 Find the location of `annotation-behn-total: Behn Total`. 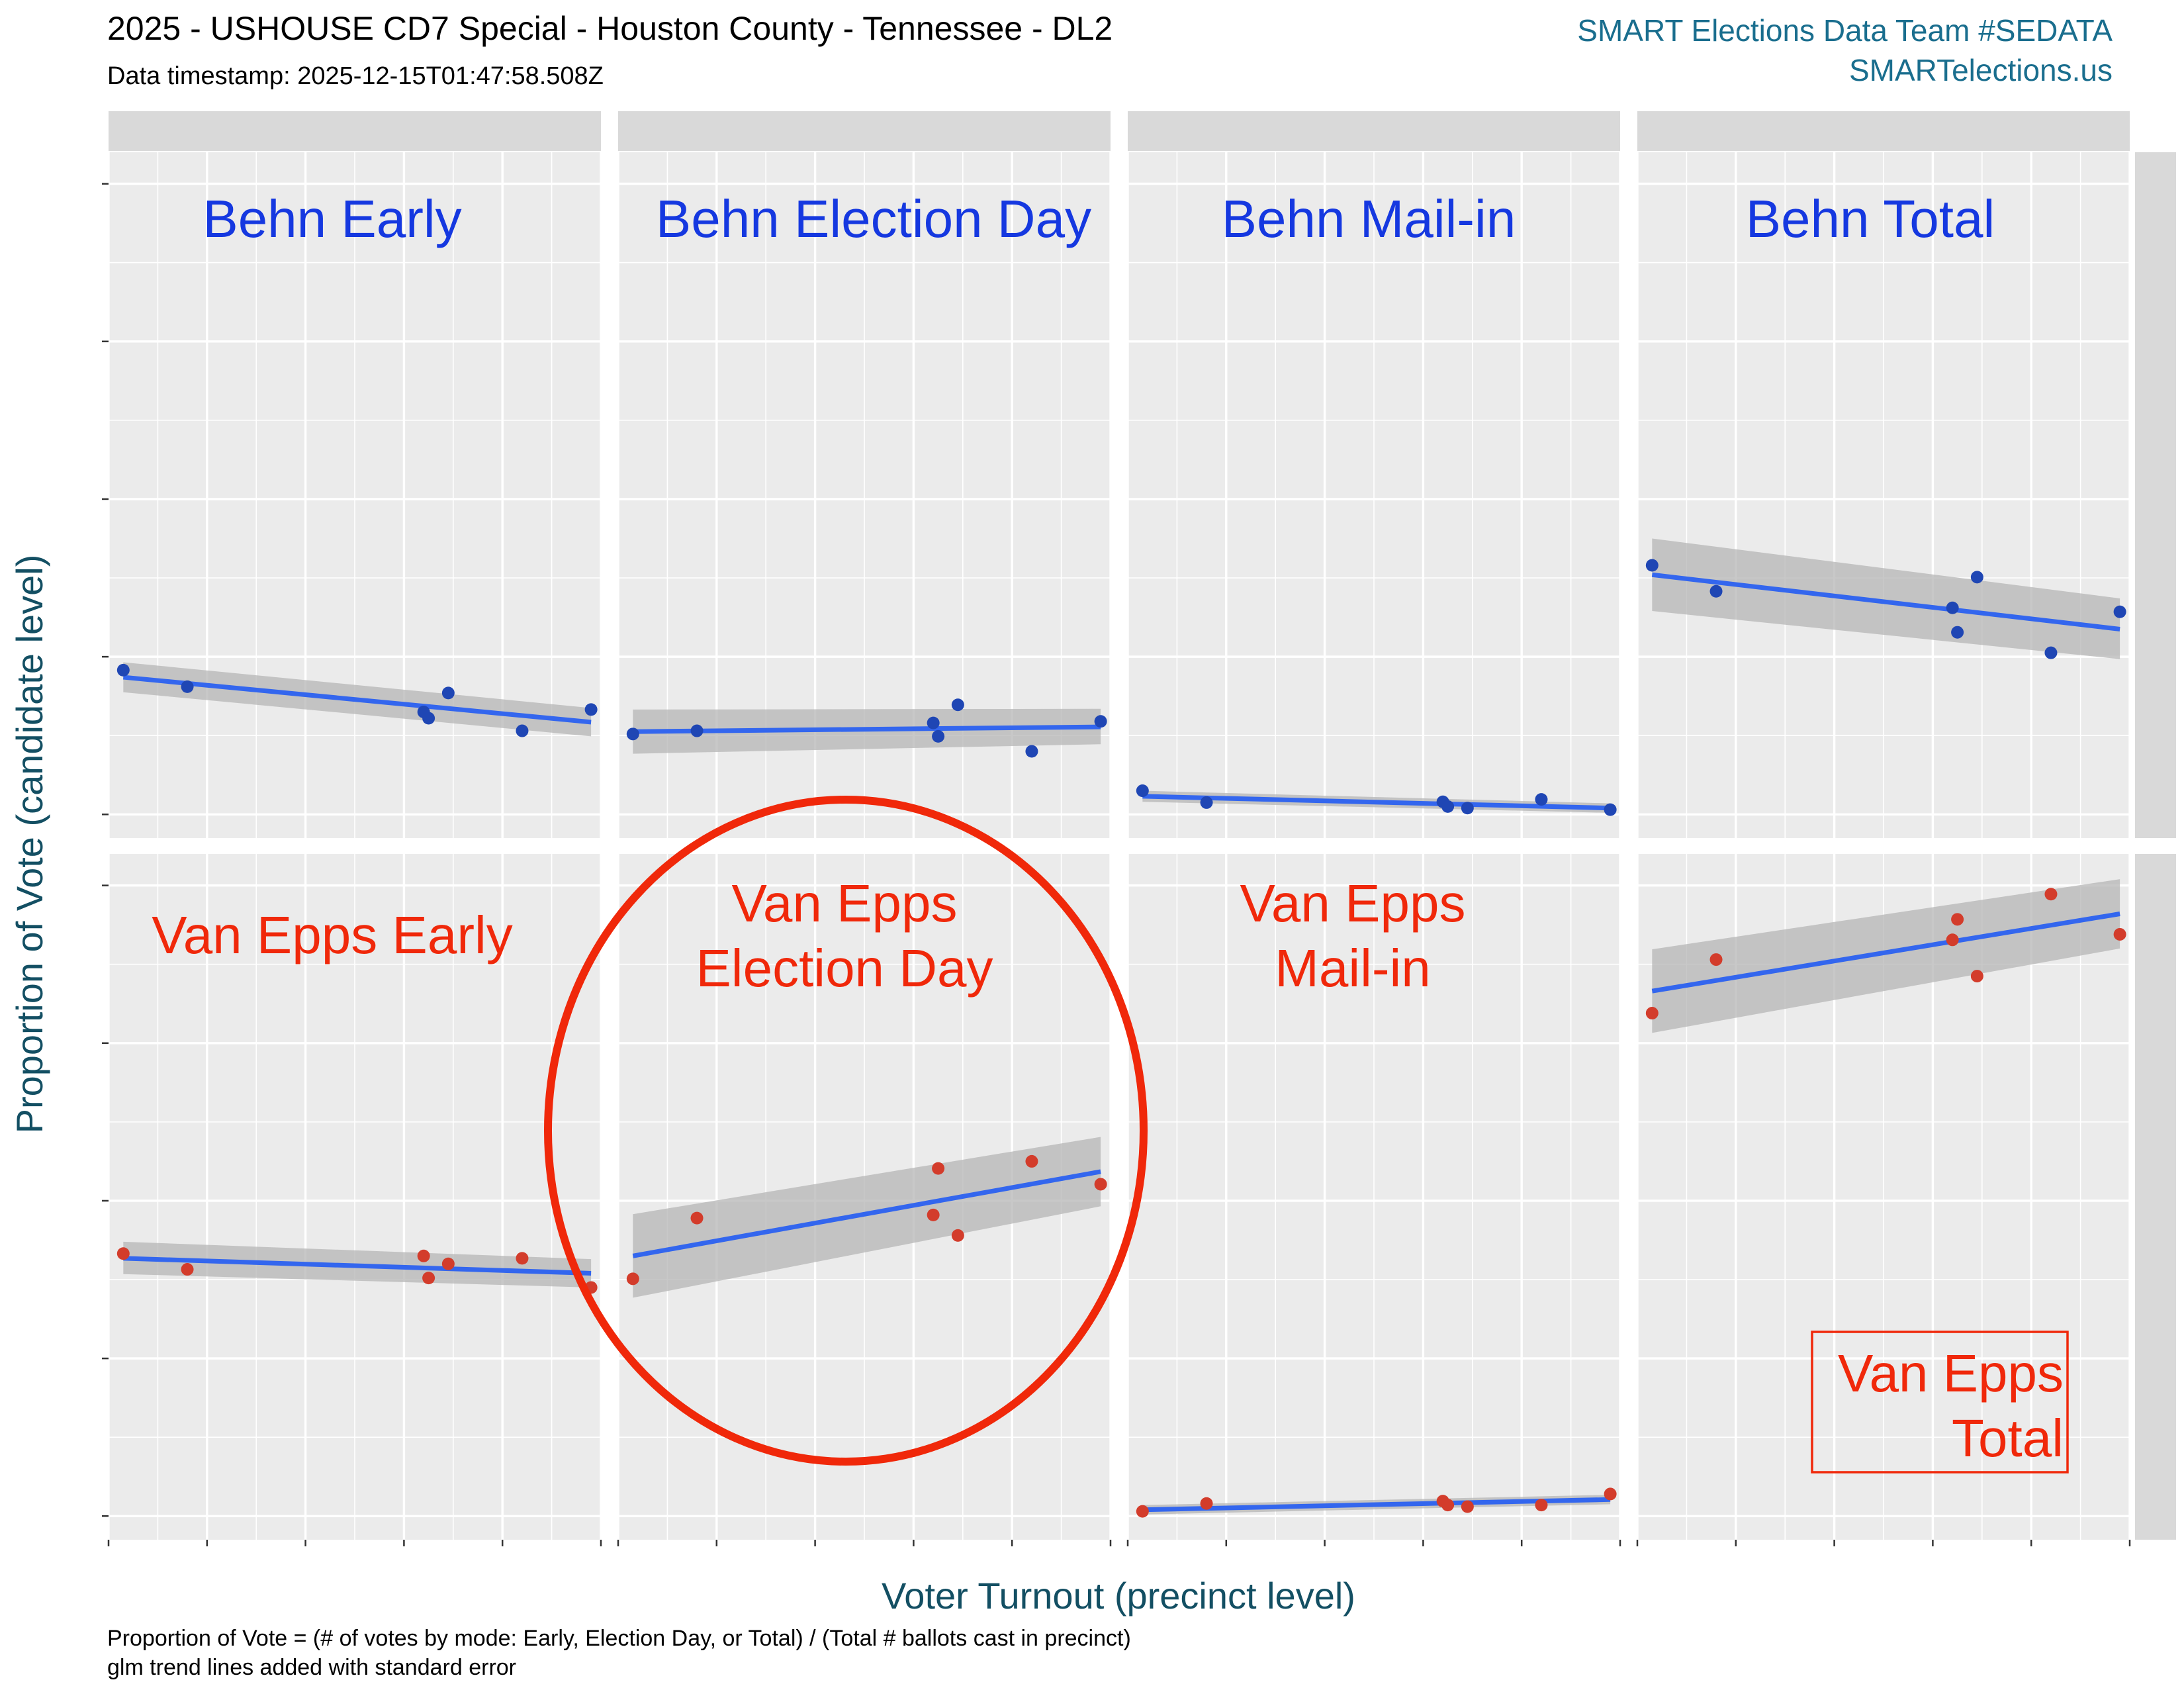

annotation-behn-total: Behn Total is located at coordinates (1871, 218).